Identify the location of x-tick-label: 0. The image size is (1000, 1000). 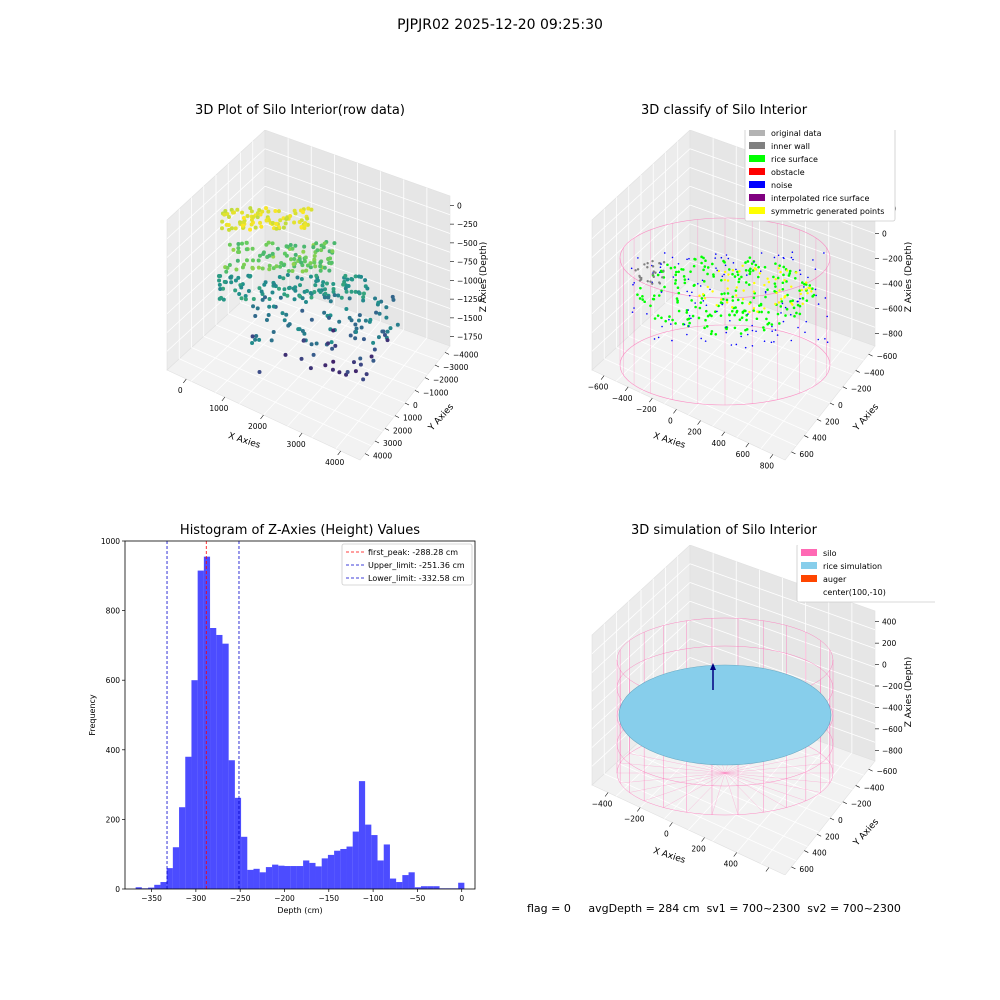
(461, 898).